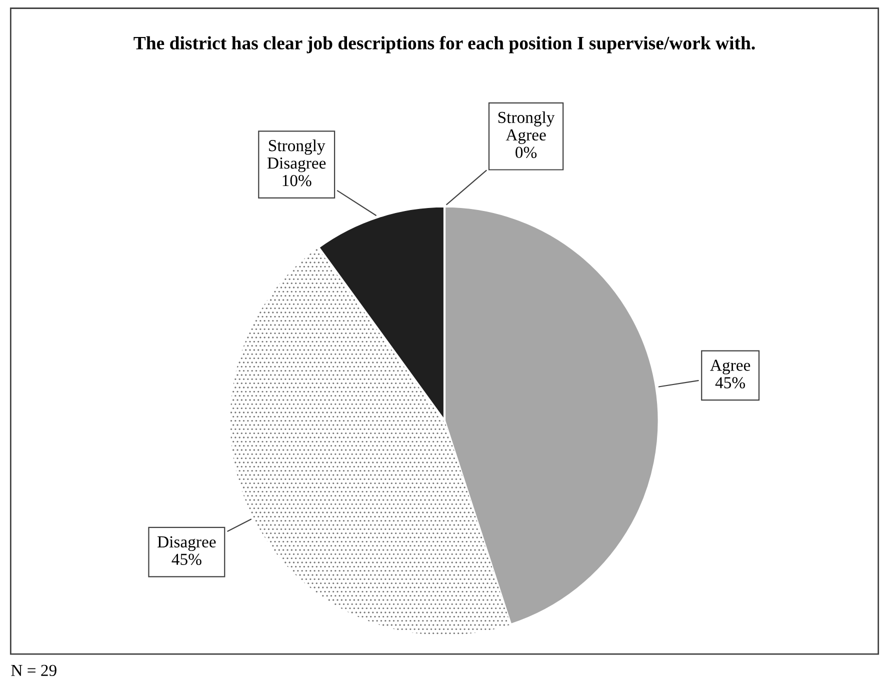  What do you see at coordinates (526, 127) in the screenshot?
I see `category-label: Strongly Agree` at bounding box center [526, 127].